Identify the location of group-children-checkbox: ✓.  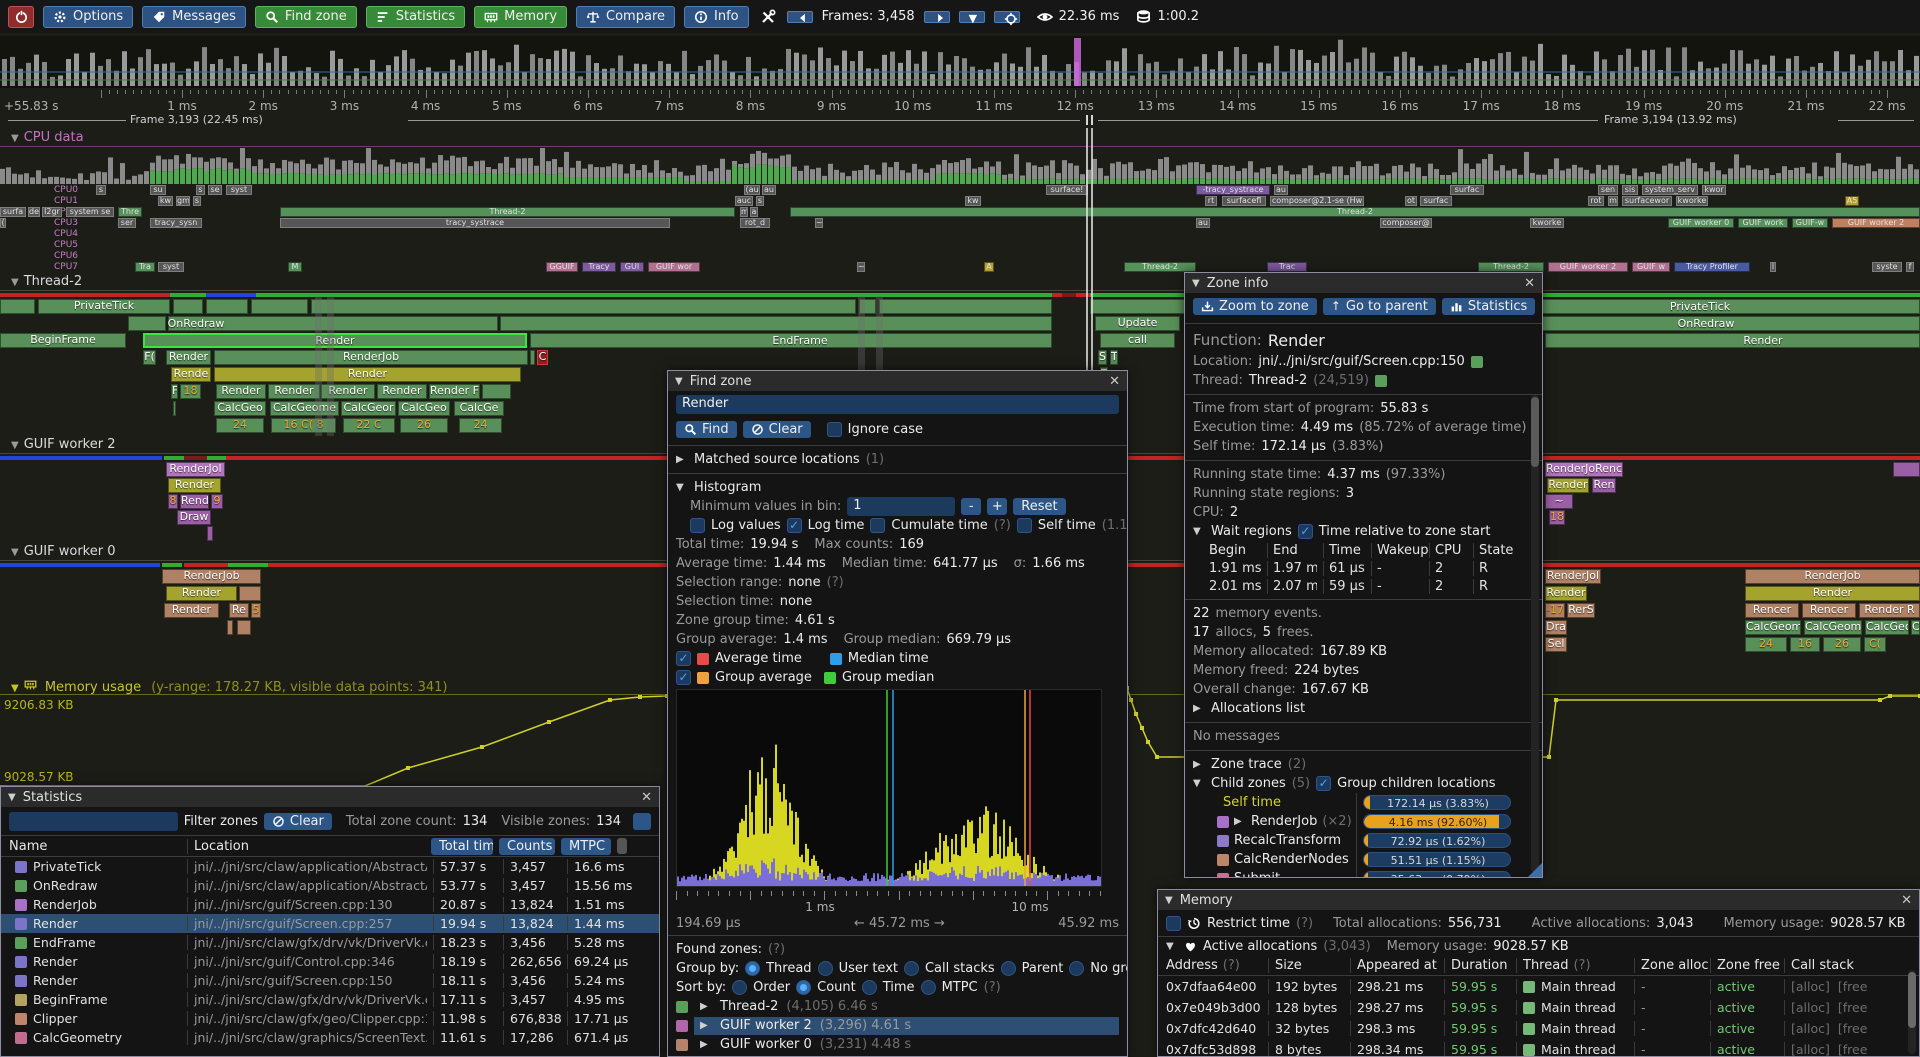
(1324, 783).